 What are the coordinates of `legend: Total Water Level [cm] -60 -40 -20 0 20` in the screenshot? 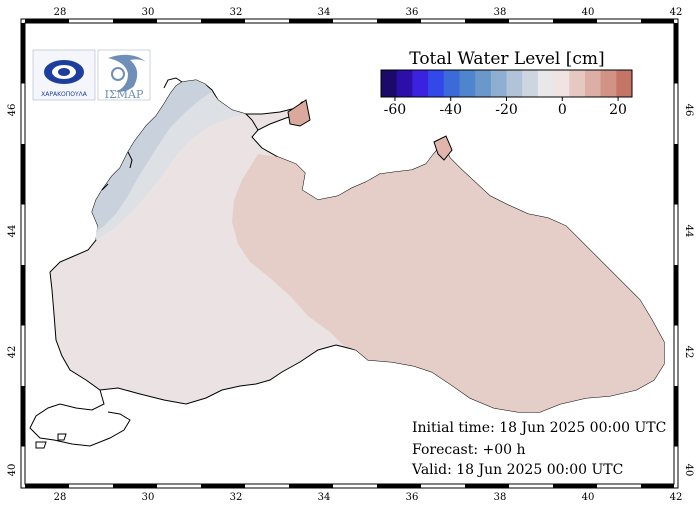 It's located at (506, 83).